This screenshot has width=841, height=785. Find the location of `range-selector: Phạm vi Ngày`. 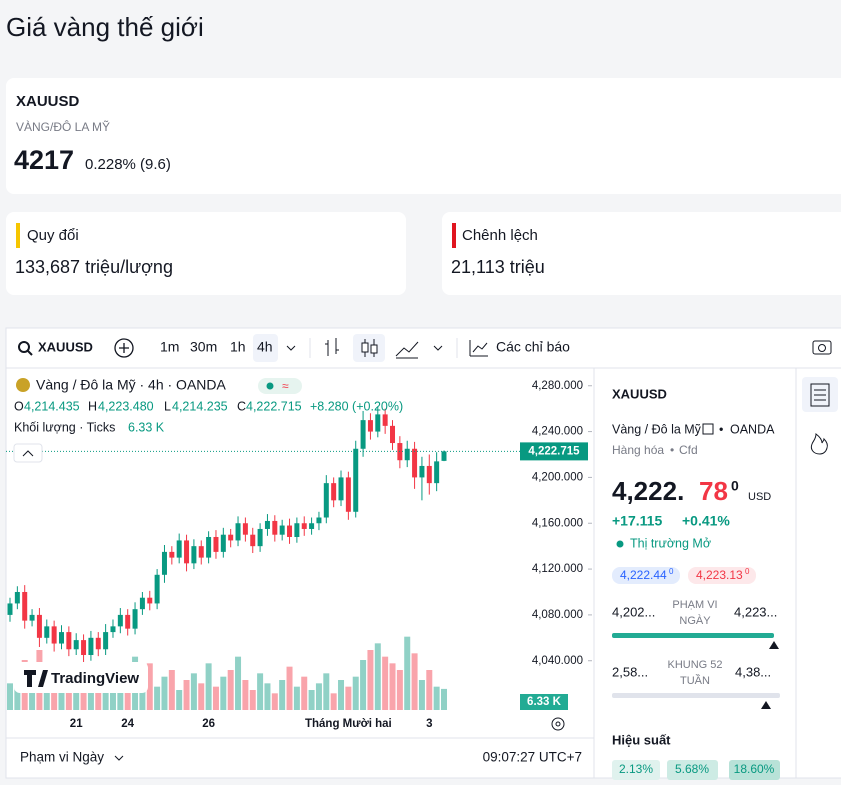

range-selector: Phạm vi Ngày is located at coordinates (62, 757).